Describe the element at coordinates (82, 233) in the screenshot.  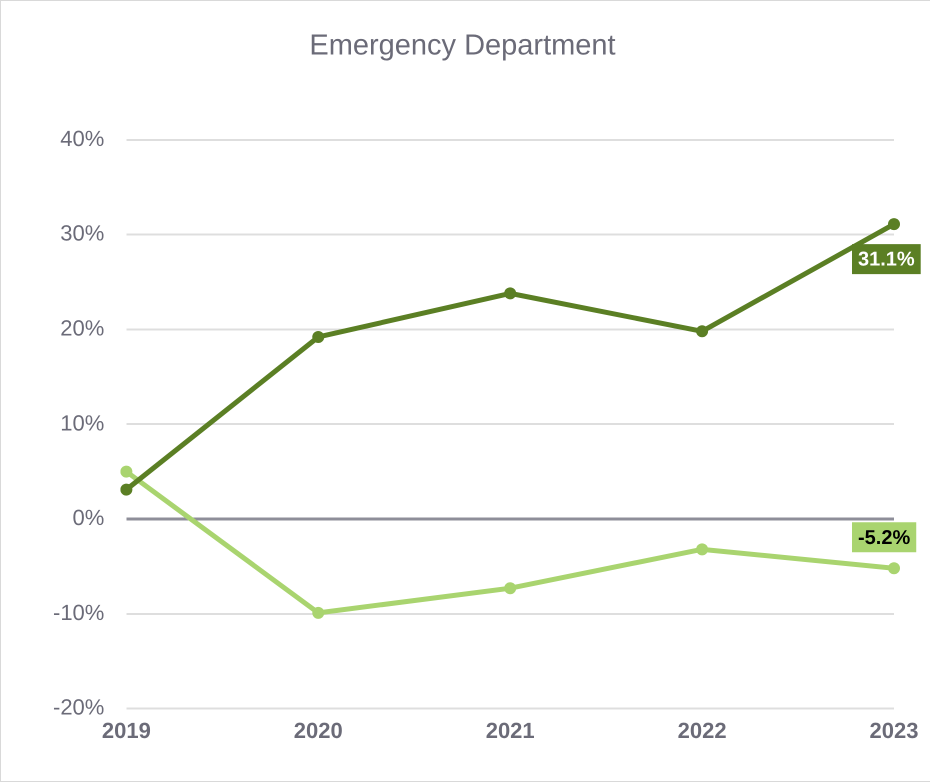
I see `y-tick-label: 30%` at that location.